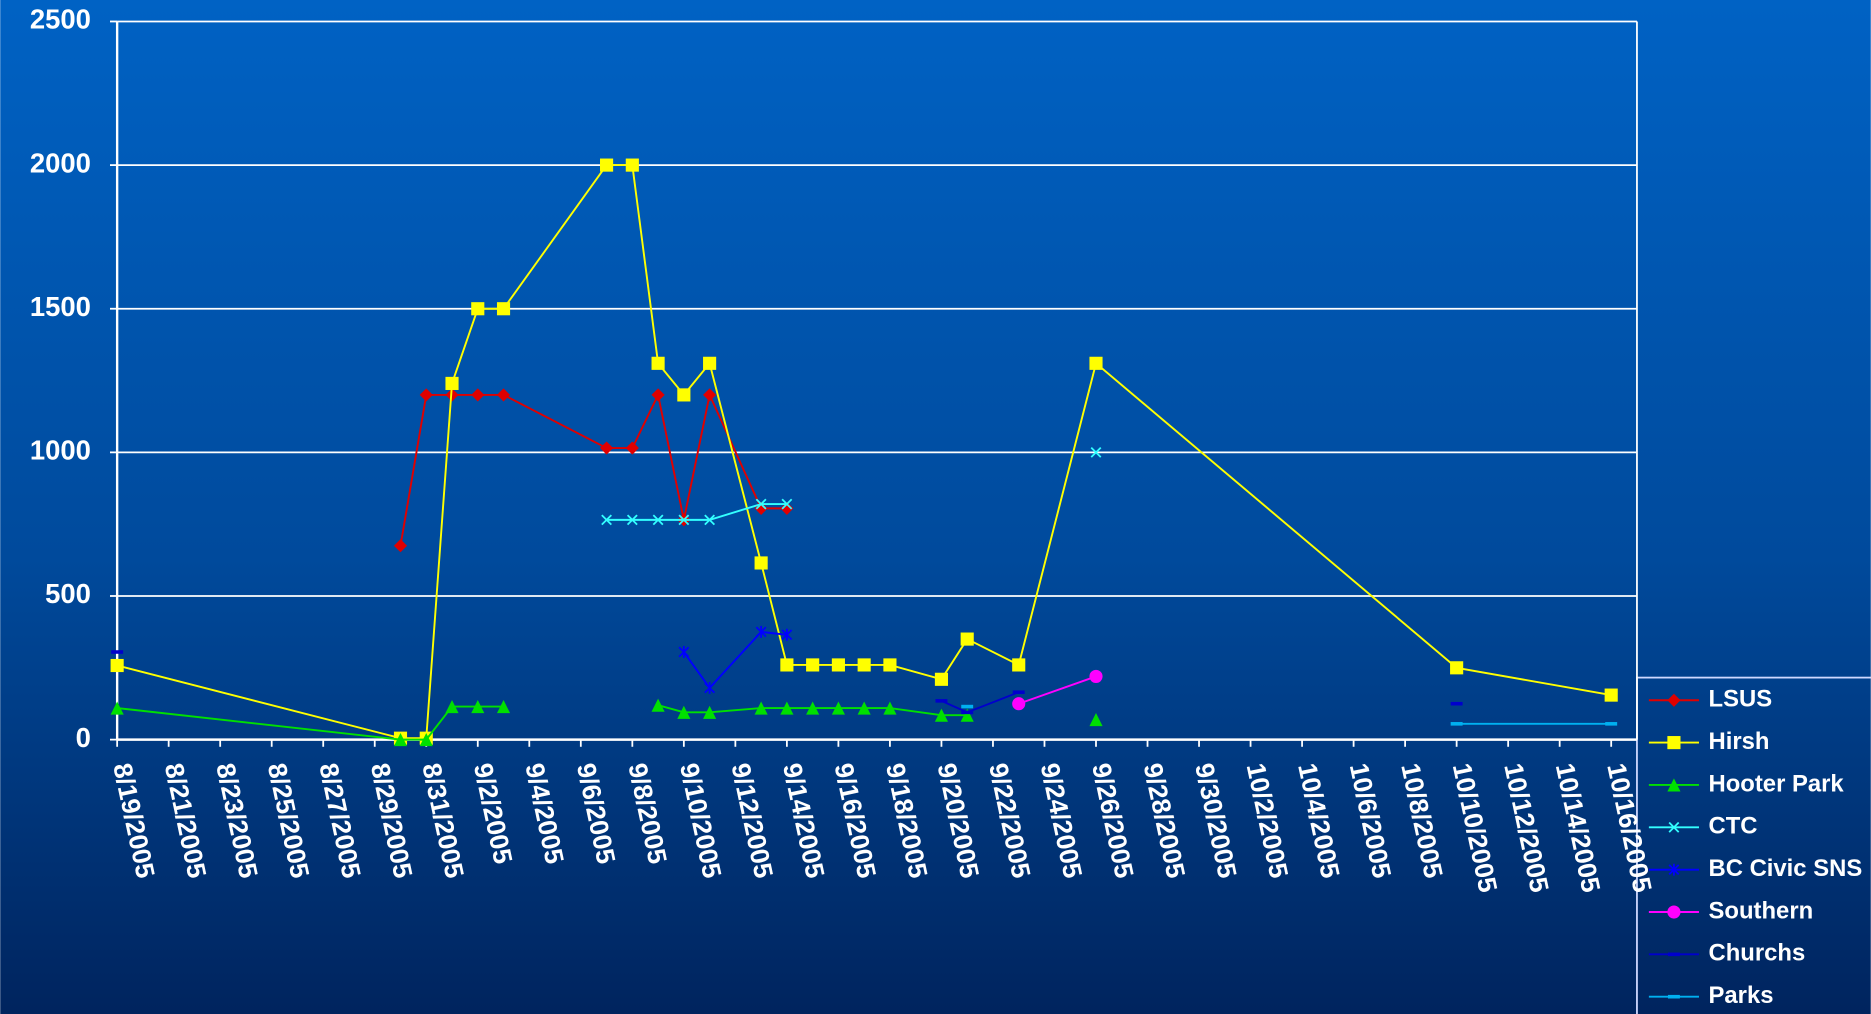  I want to click on legend-label: CTC, so click(1733, 826).